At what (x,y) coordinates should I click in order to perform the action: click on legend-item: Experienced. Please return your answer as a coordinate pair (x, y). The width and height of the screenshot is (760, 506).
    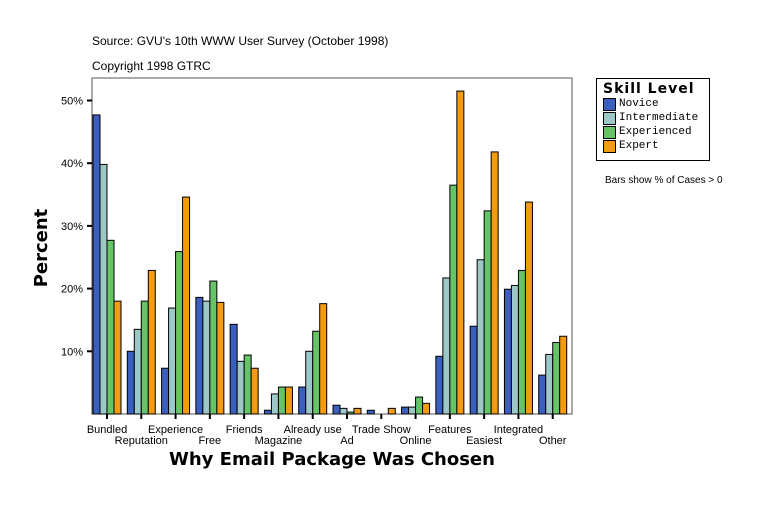
    Looking at the image, I should click on (656, 132).